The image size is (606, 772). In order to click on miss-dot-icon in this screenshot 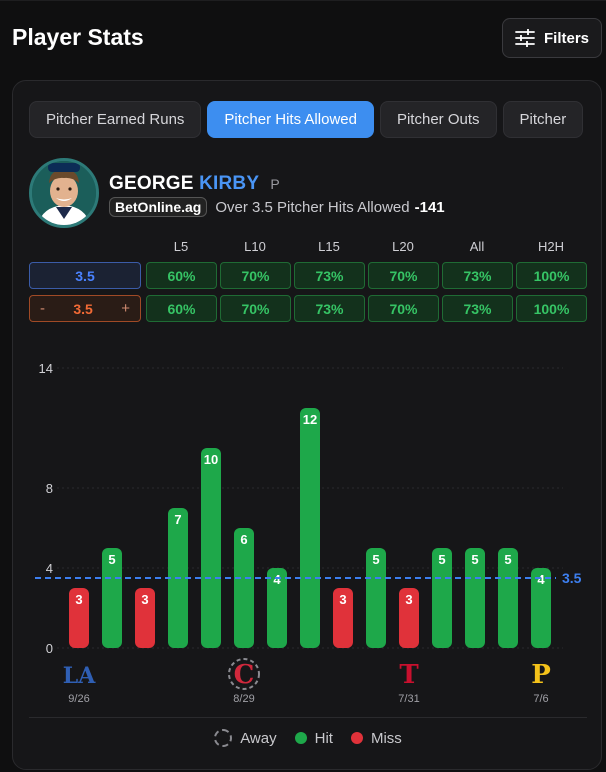, I will do `click(356, 738)`.